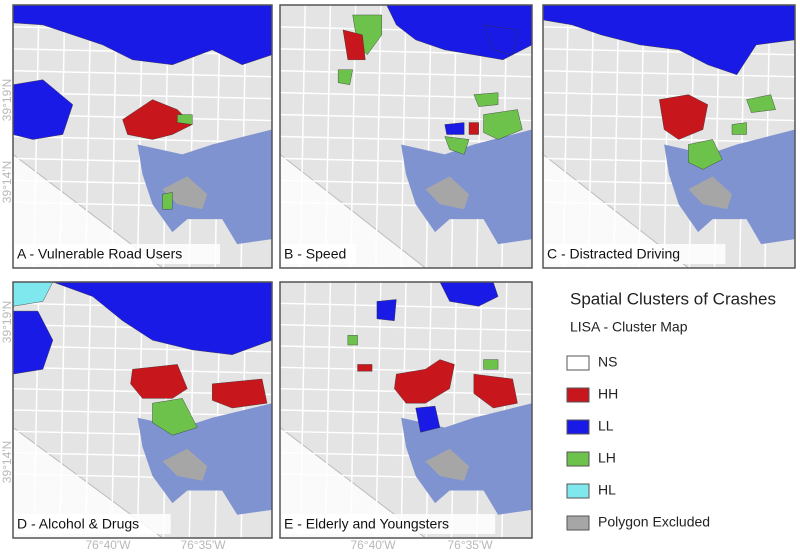  Describe the element at coordinates (78, 524) in the screenshot. I see `panel-label: D - Alcohol & Drugs` at that location.